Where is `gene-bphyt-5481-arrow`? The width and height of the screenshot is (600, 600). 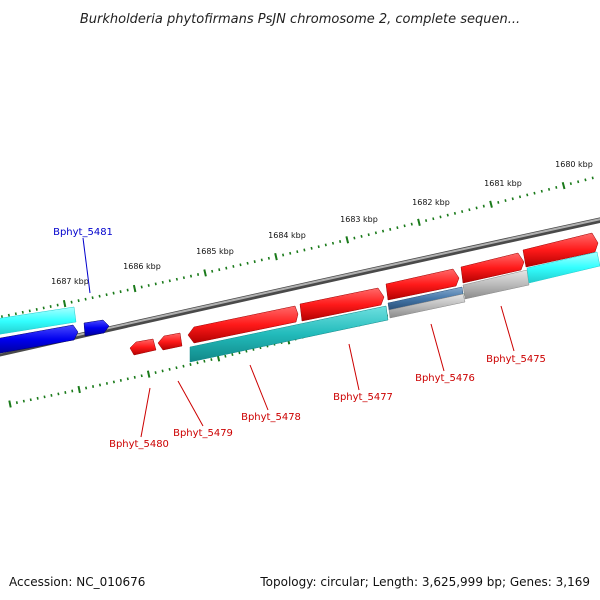
gene-bphyt-5481-arrow is located at coordinates (96, 328).